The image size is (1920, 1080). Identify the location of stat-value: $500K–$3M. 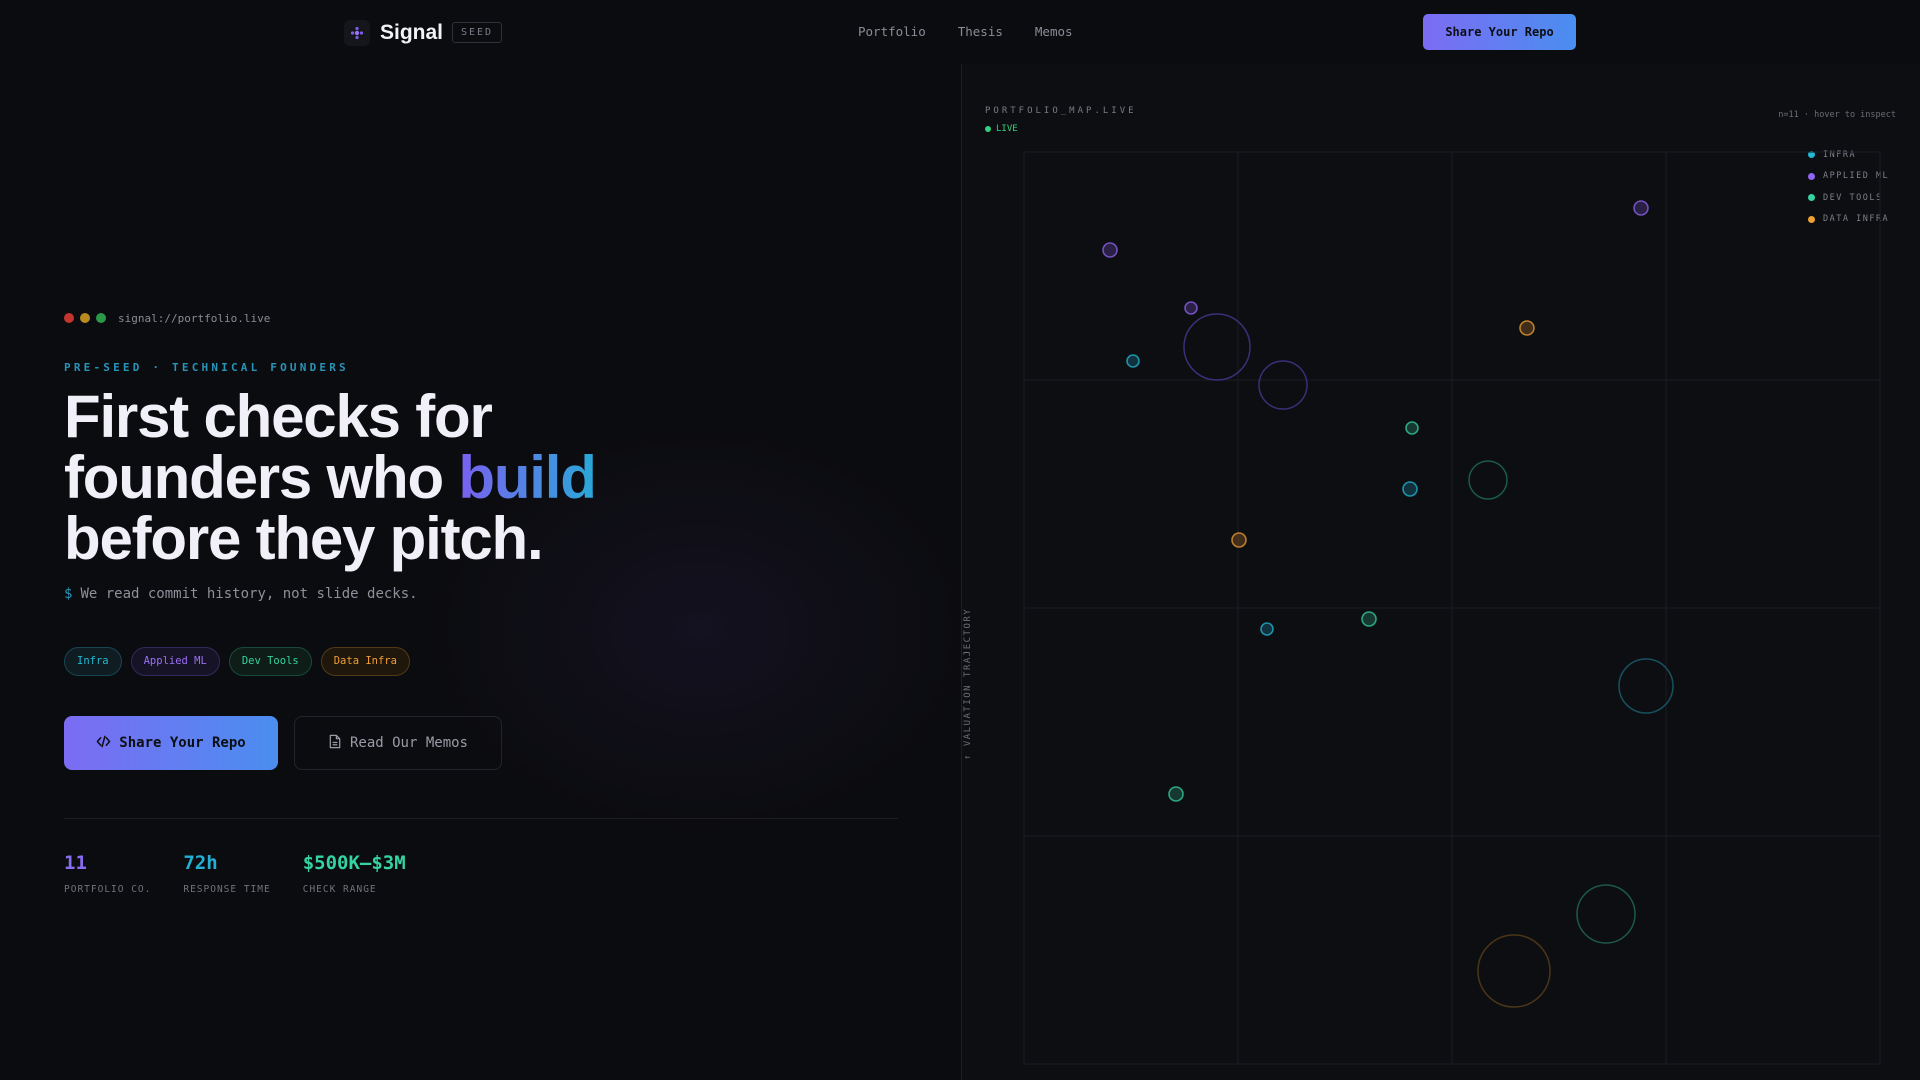
(354, 863).